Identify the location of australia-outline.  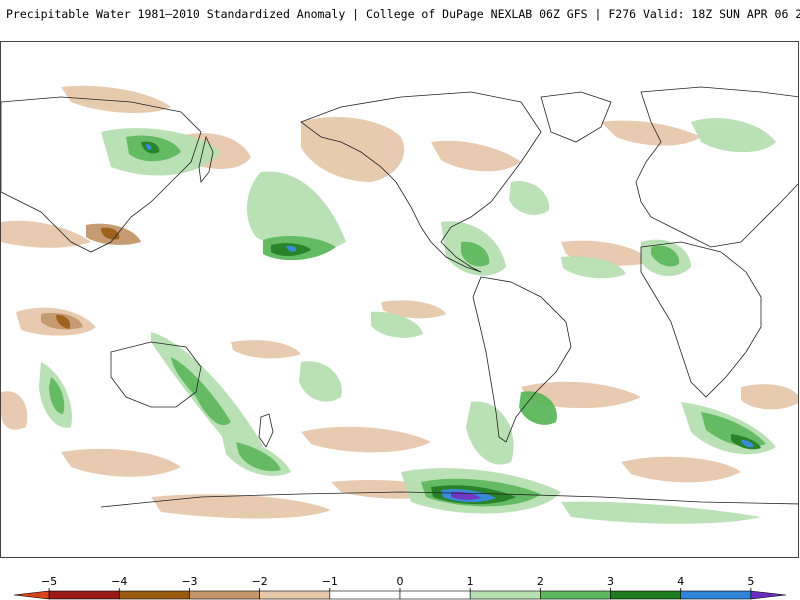
(156, 374).